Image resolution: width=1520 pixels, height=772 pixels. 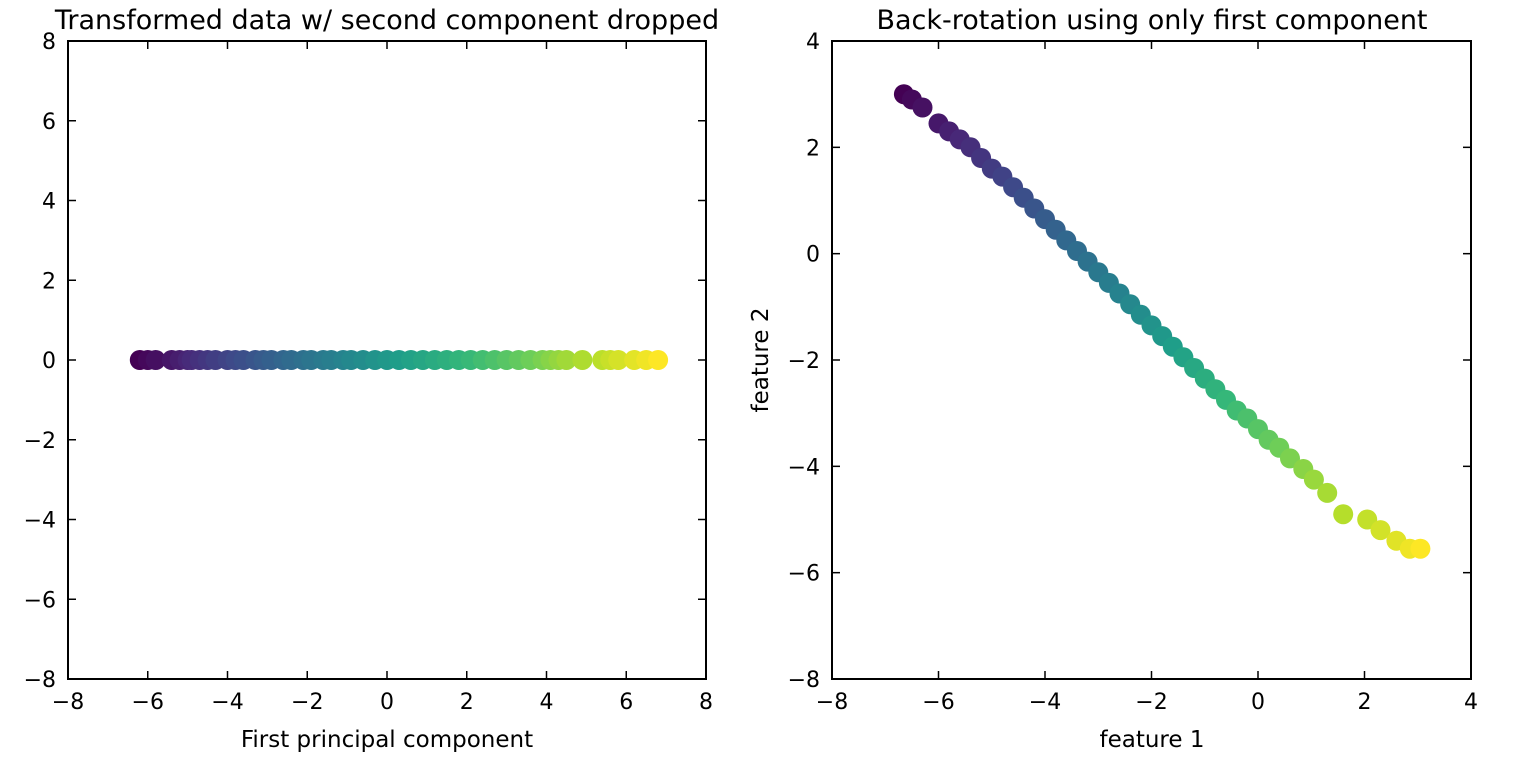 What do you see at coordinates (813, 42) in the screenshot?
I see `chart-right-y-tick-label: 4` at bounding box center [813, 42].